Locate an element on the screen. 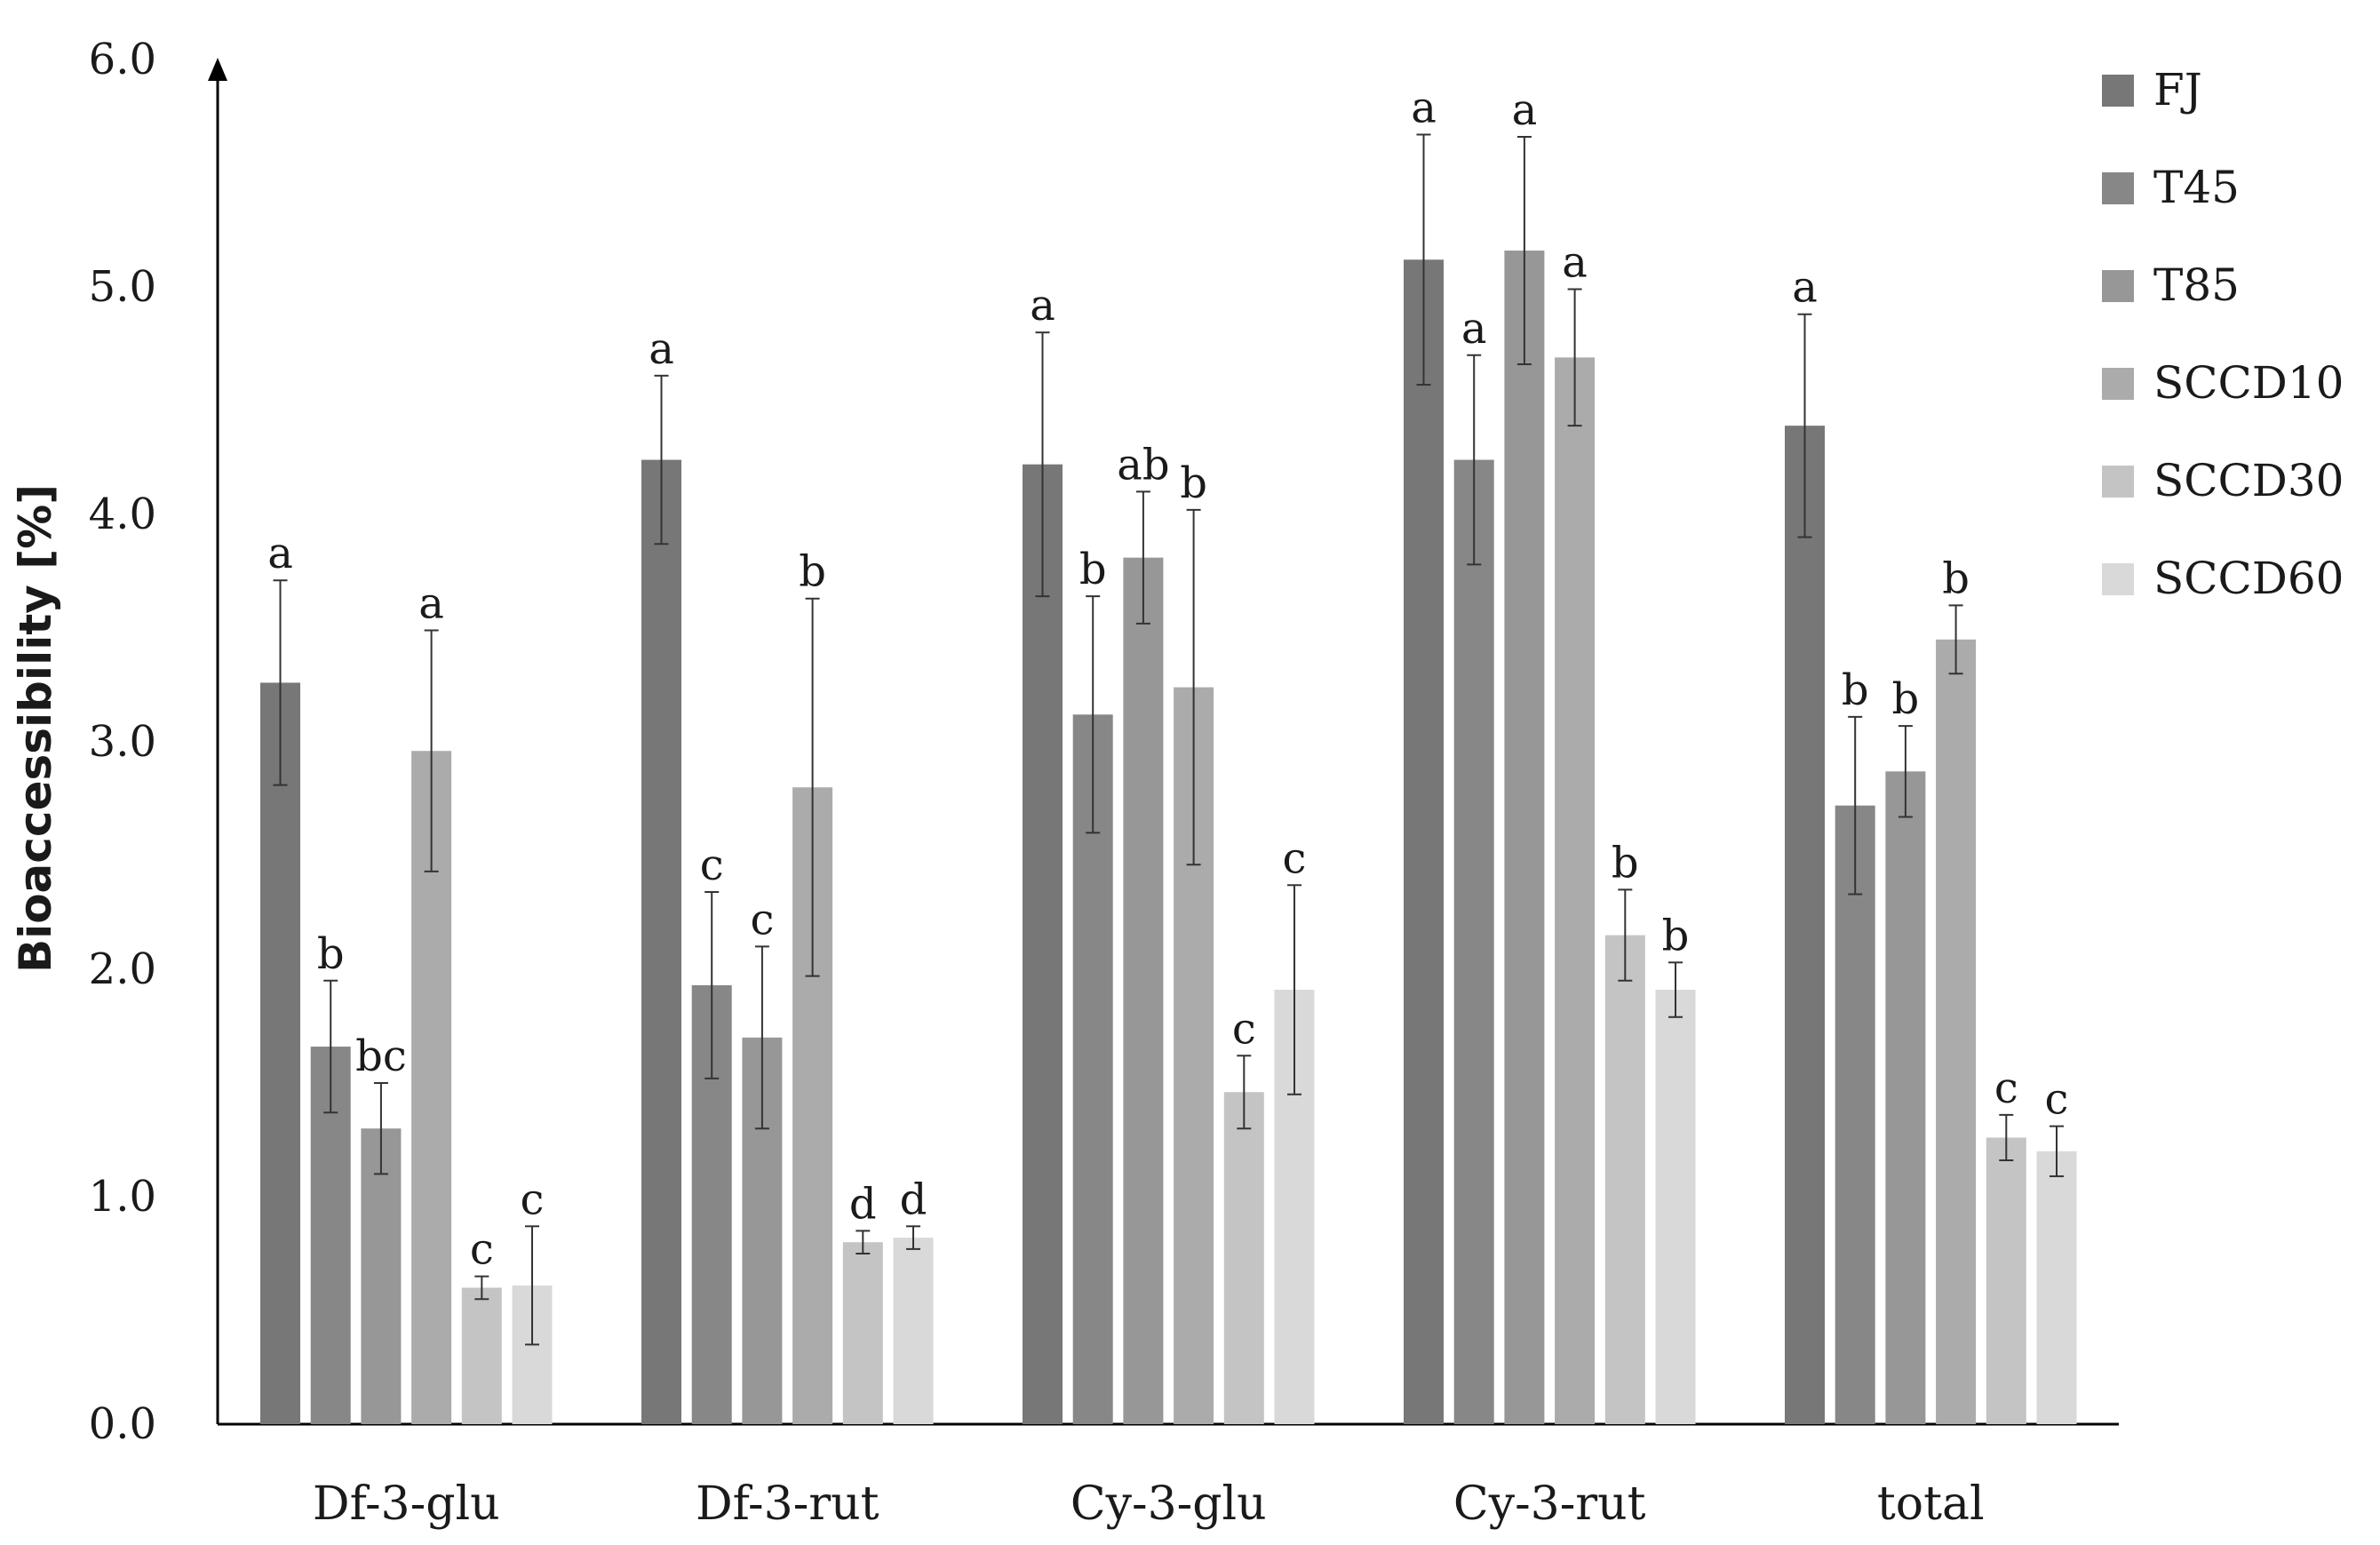  x-tick-label: Df-3-rut is located at coordinates (788, 1504).